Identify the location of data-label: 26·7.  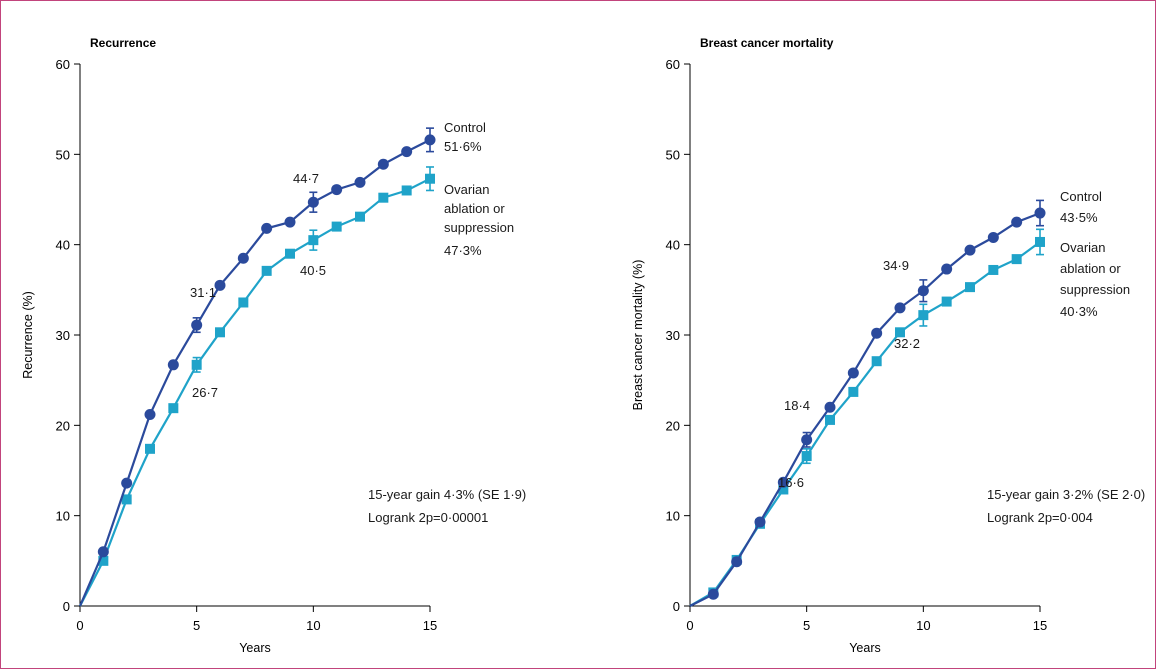
(205, 392).